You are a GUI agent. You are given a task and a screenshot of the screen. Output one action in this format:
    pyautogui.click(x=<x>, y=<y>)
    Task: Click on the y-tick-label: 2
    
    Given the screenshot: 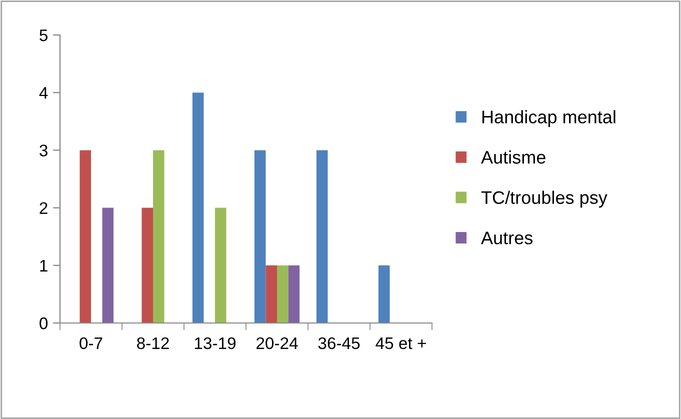 What is the action you would take?
    pyautogui.click(x=44, y=208)
    